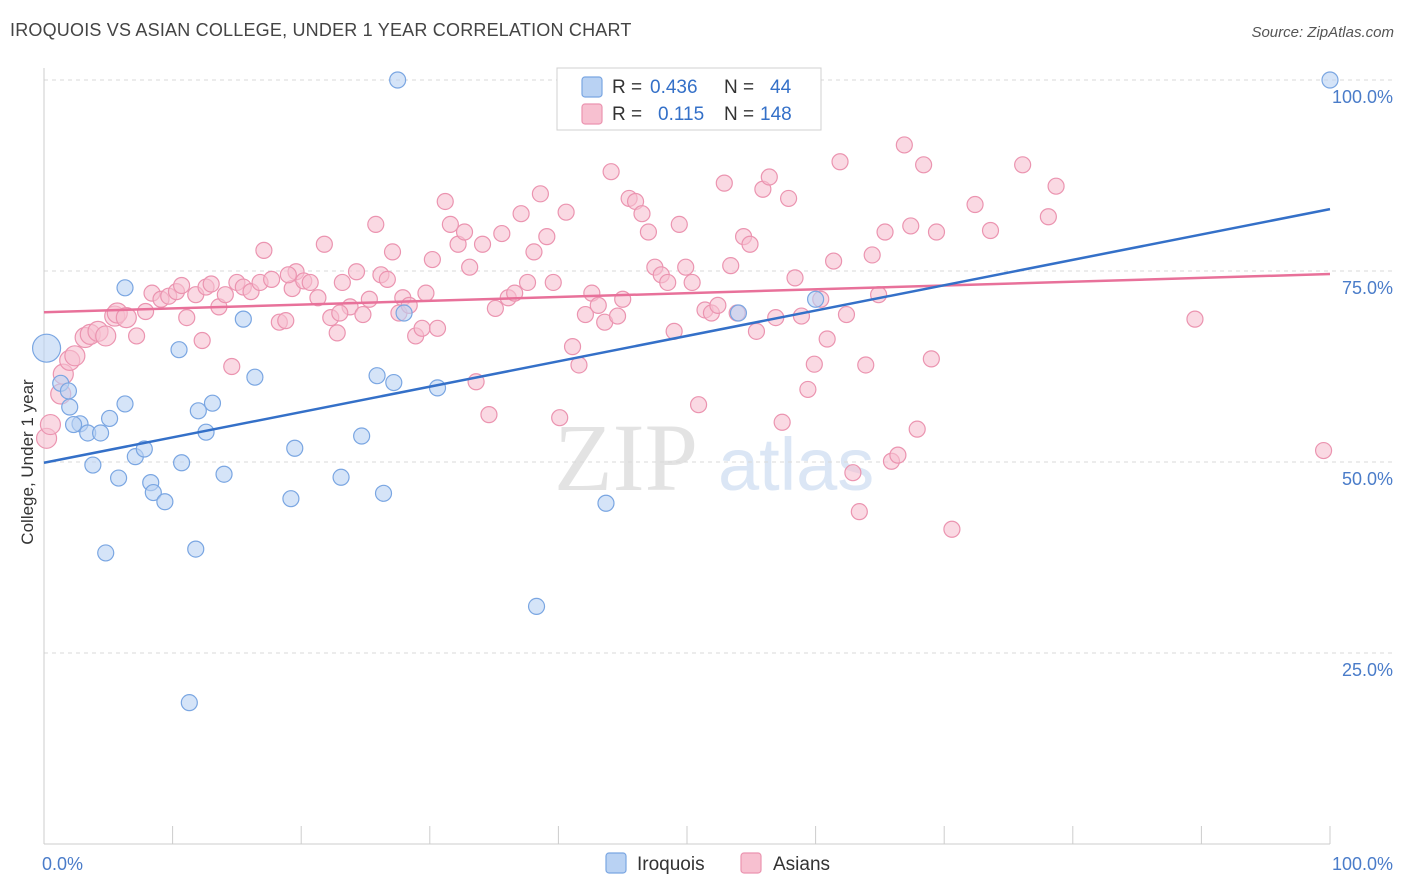  What do you see at coordinates (776, 114) in the screenshot?
I see `asians-n-value: 148` at bounding box center [776, 114].